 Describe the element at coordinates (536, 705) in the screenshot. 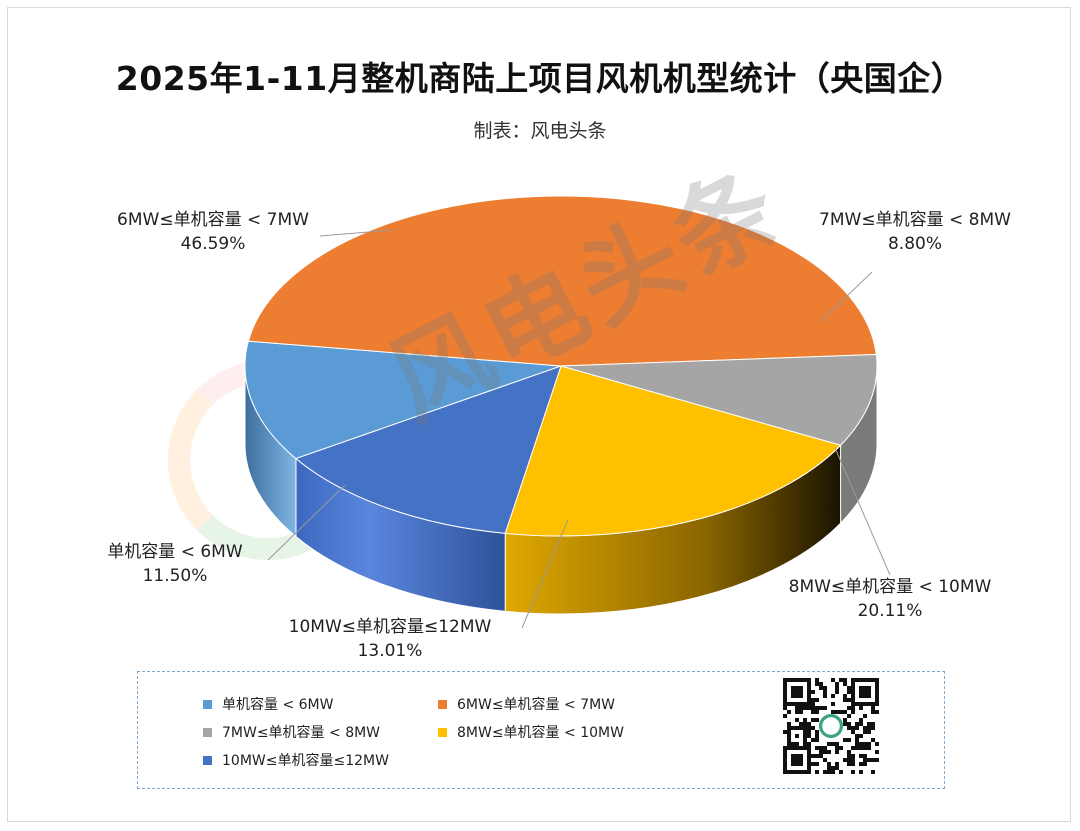

I see `legend-label: 6MW≤单机容量 < 7MW` at that location.